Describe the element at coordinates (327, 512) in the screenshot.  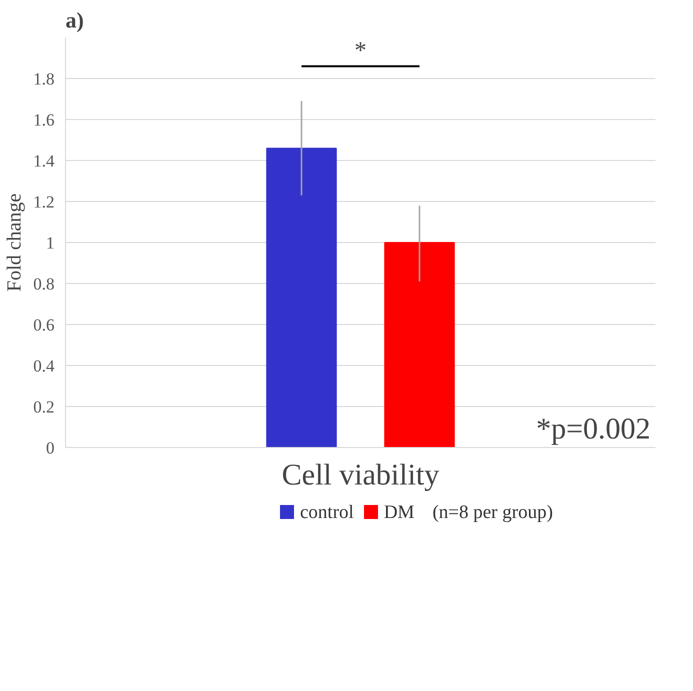
I see `legend-label: control` at that location.